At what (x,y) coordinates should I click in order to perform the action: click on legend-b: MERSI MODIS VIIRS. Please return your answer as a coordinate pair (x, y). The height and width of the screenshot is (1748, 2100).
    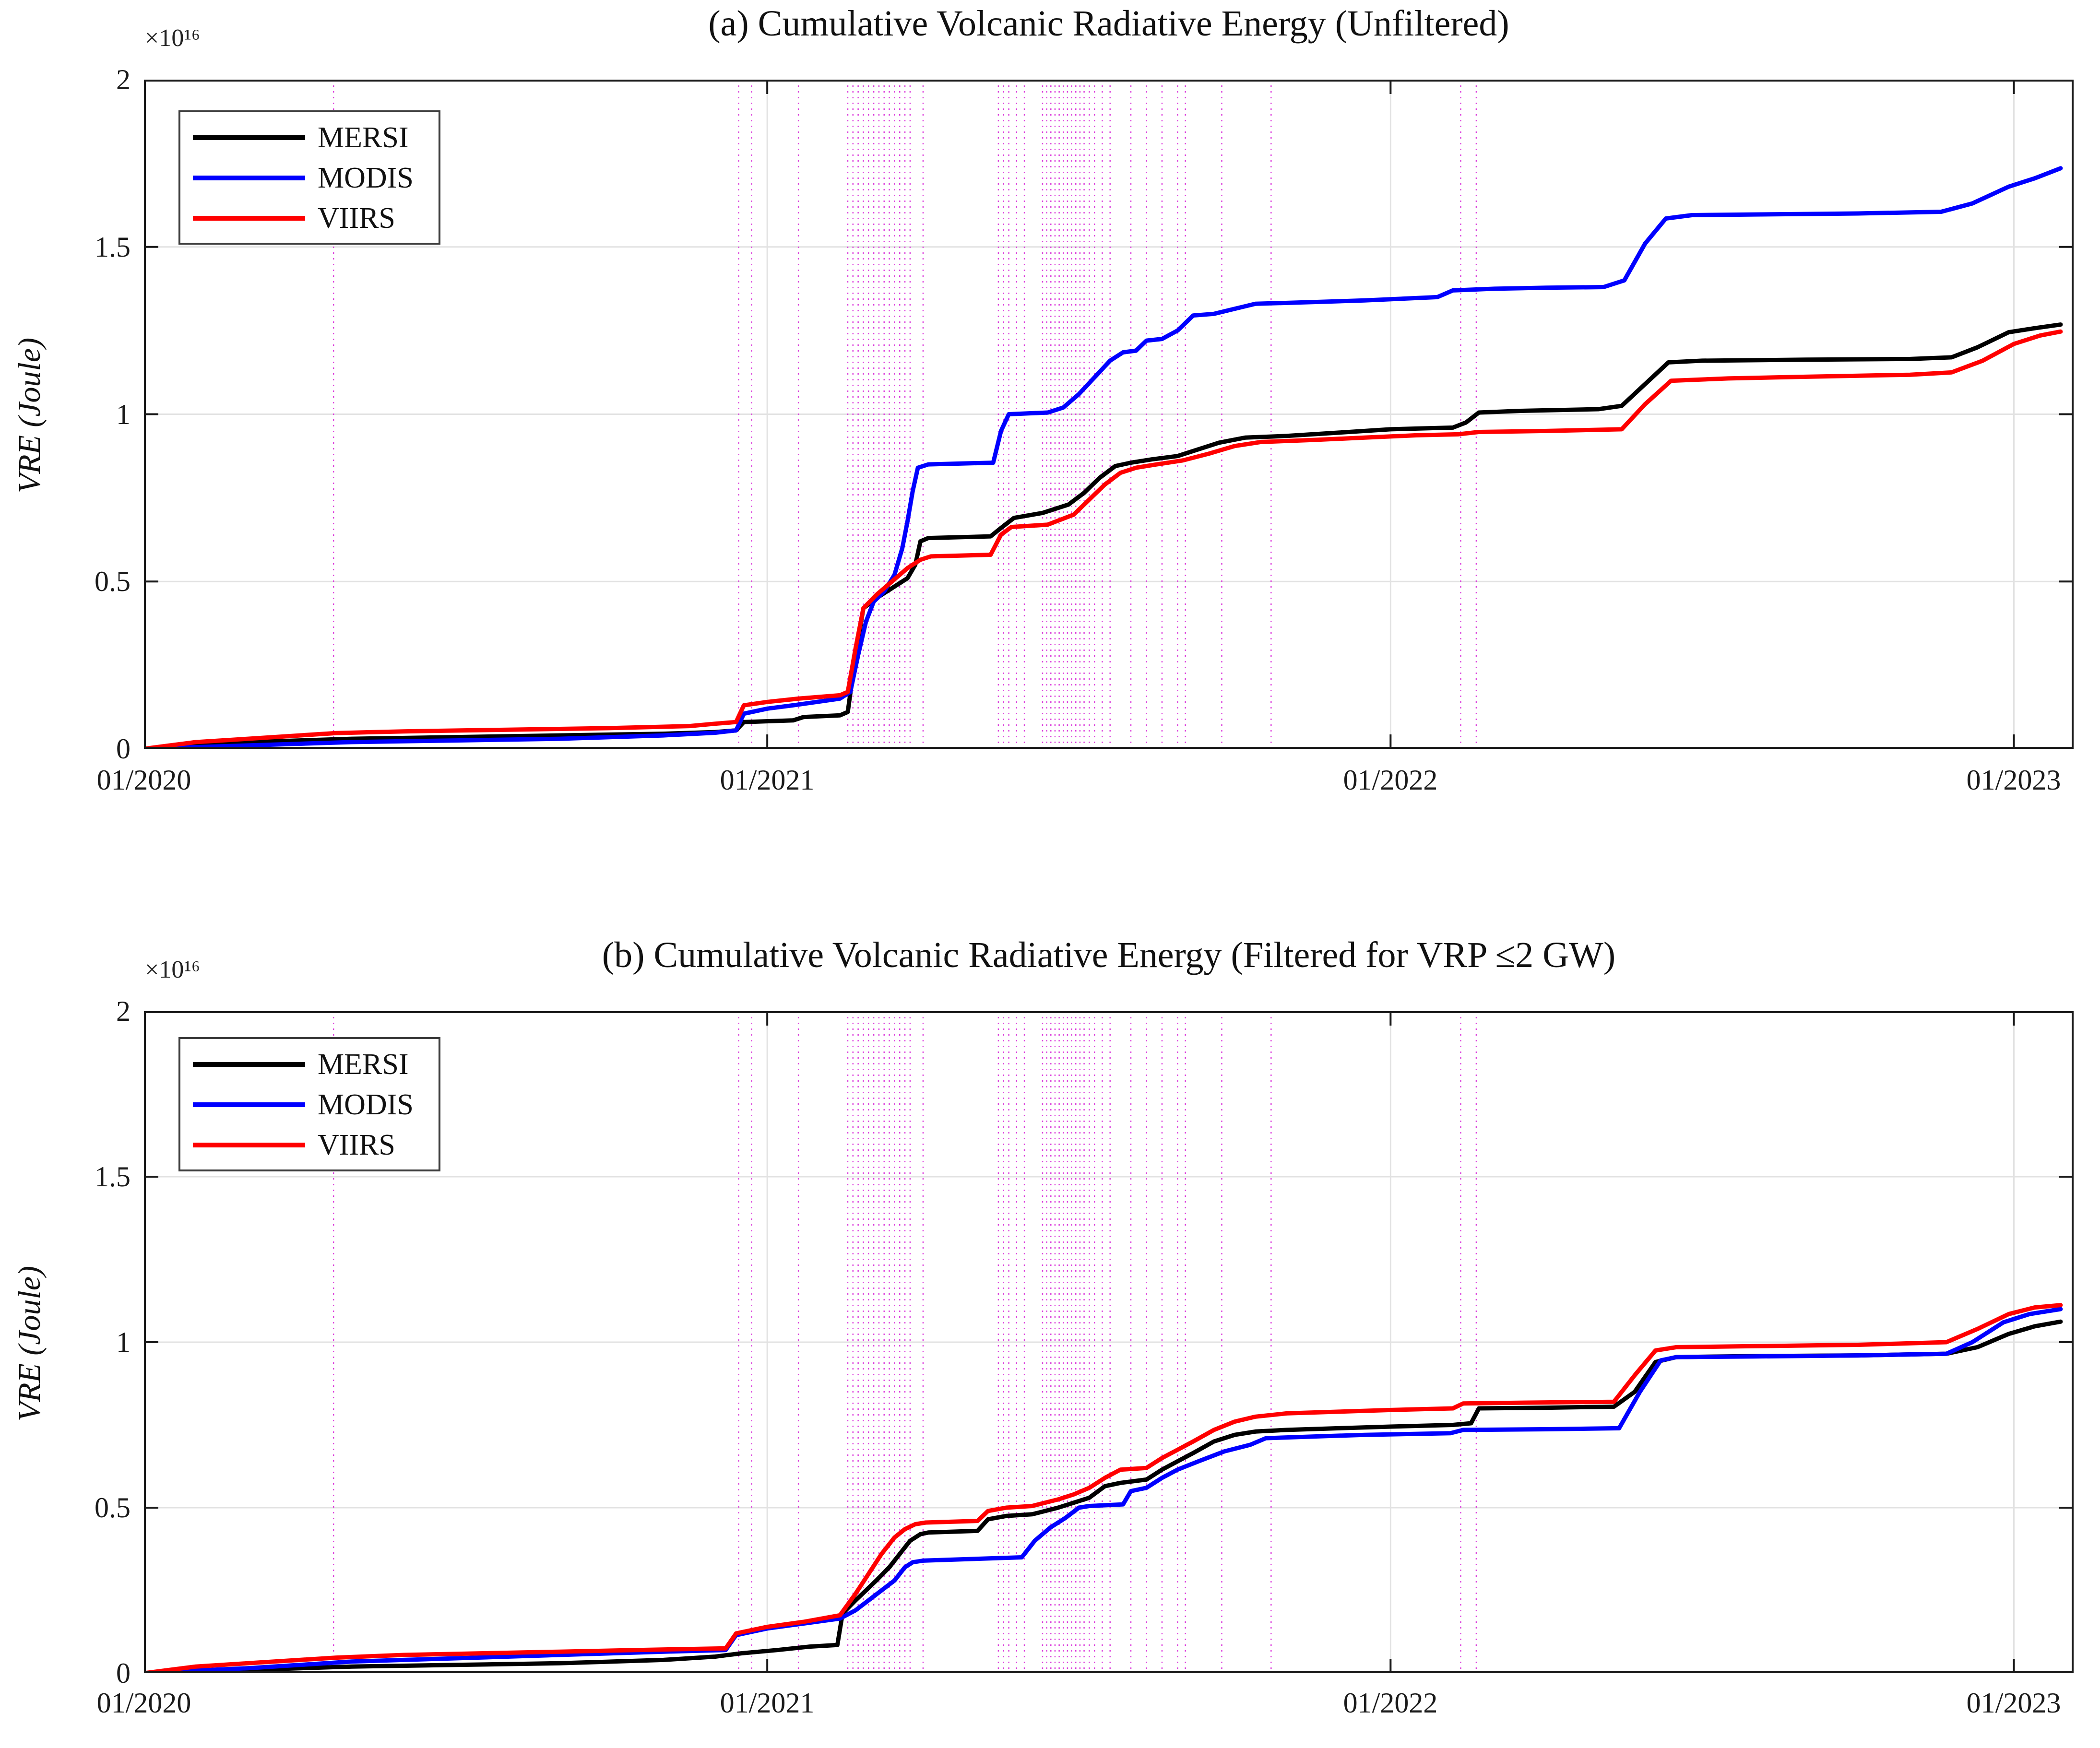
    Looking at the image, I should click on (309, 1104).